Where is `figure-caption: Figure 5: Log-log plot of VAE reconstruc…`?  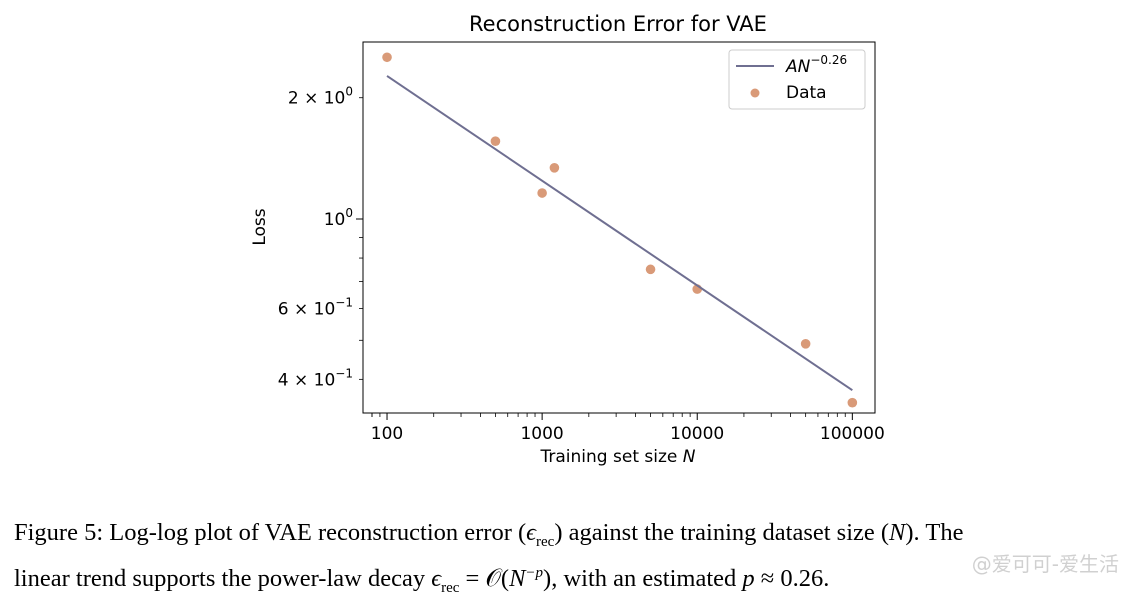
figure-caption: Figure 5: Log-log plot of VAE reconstruc… is located at coordinates (569, 560).